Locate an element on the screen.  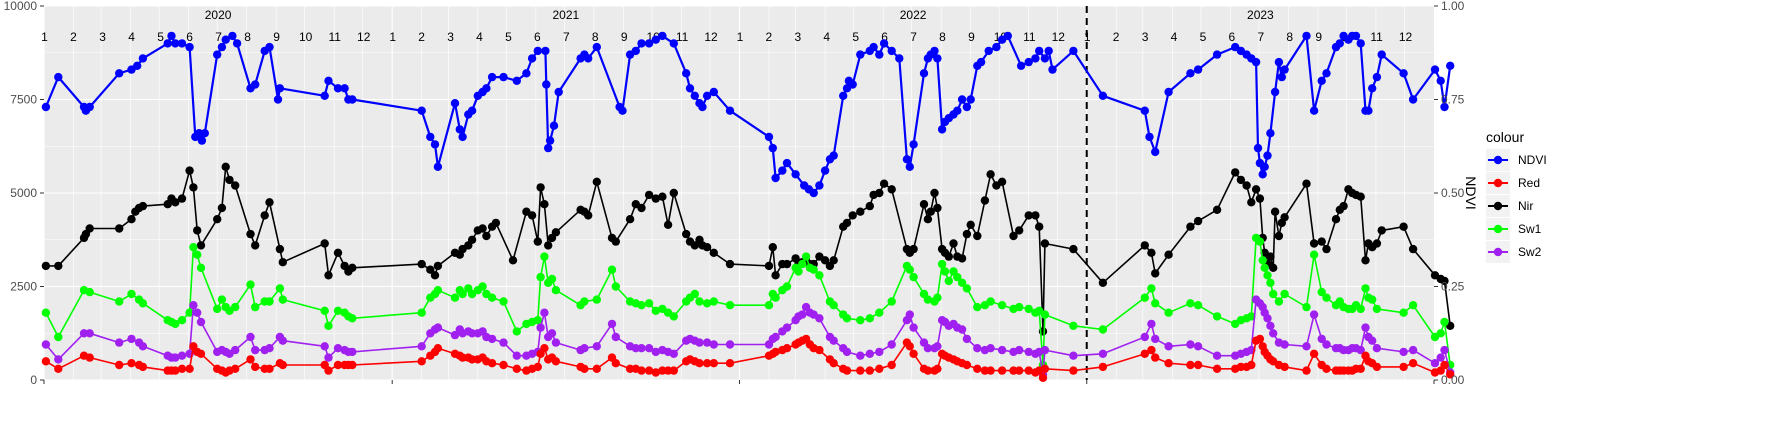
legend-key-point is located at coordinates (1498, 183).